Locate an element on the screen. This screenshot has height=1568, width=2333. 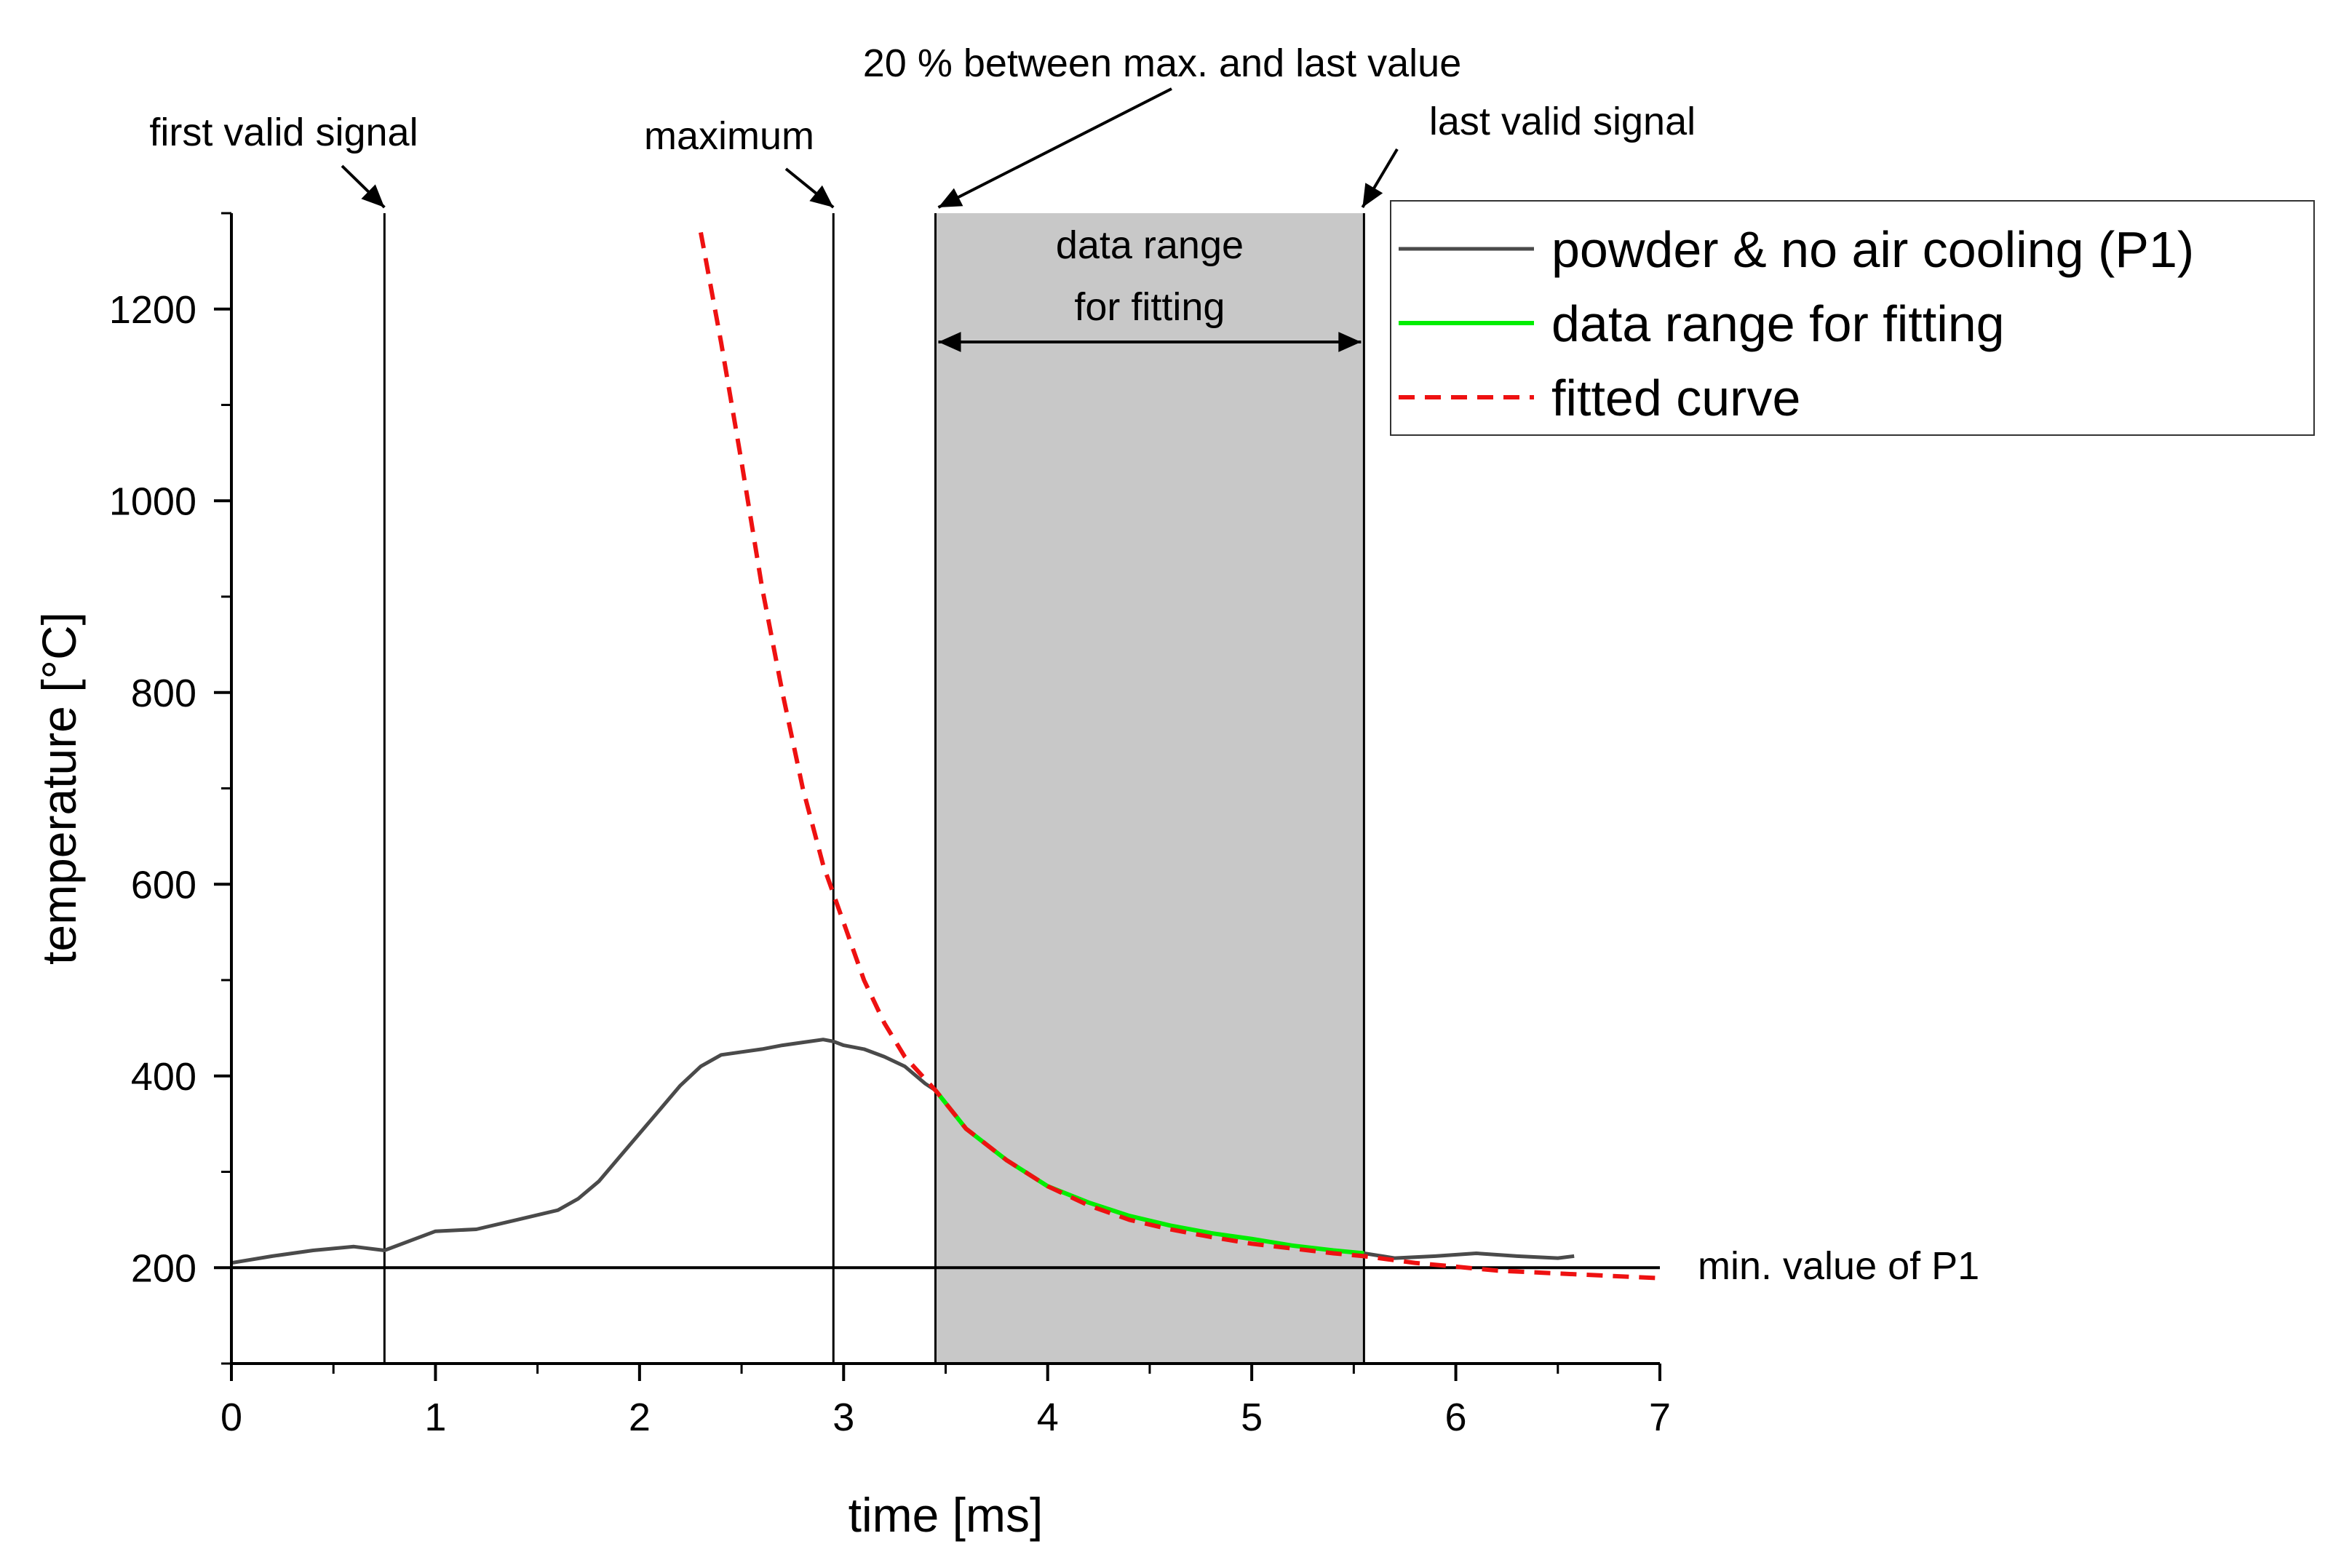
legend-label-fitted-curve: fitted curve is located at coordinates (1675, 398).